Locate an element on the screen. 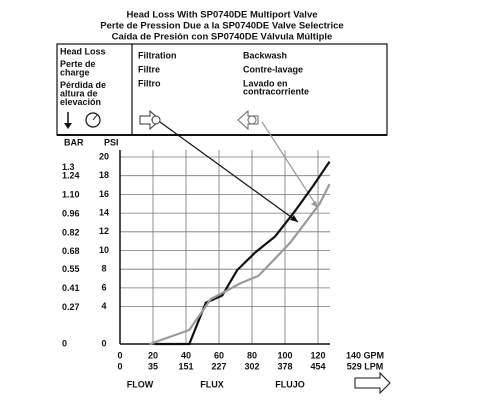  backwash-icon is located at coordinates (248, 120).